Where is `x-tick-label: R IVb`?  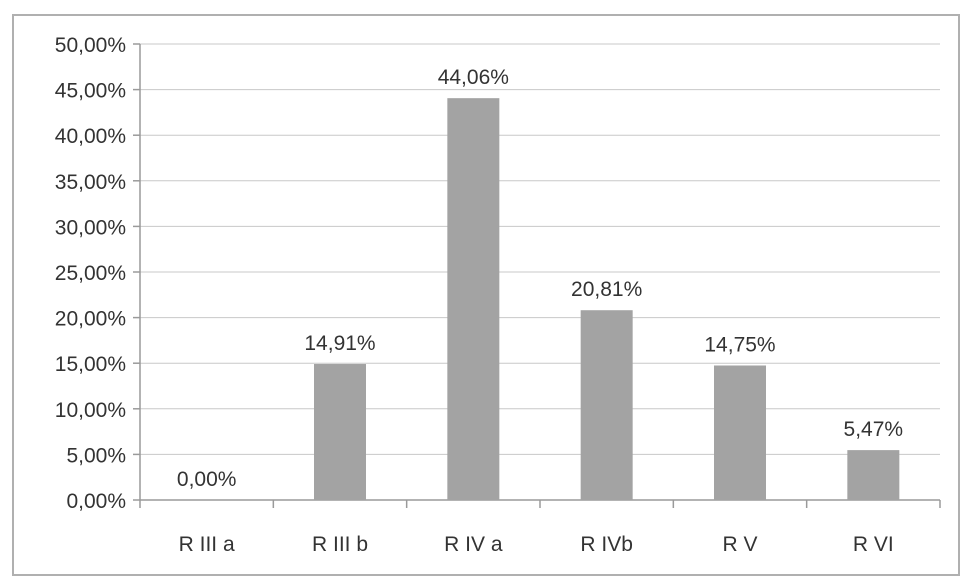
x-tick-label: R IVb is located at coordinates (606, 544).